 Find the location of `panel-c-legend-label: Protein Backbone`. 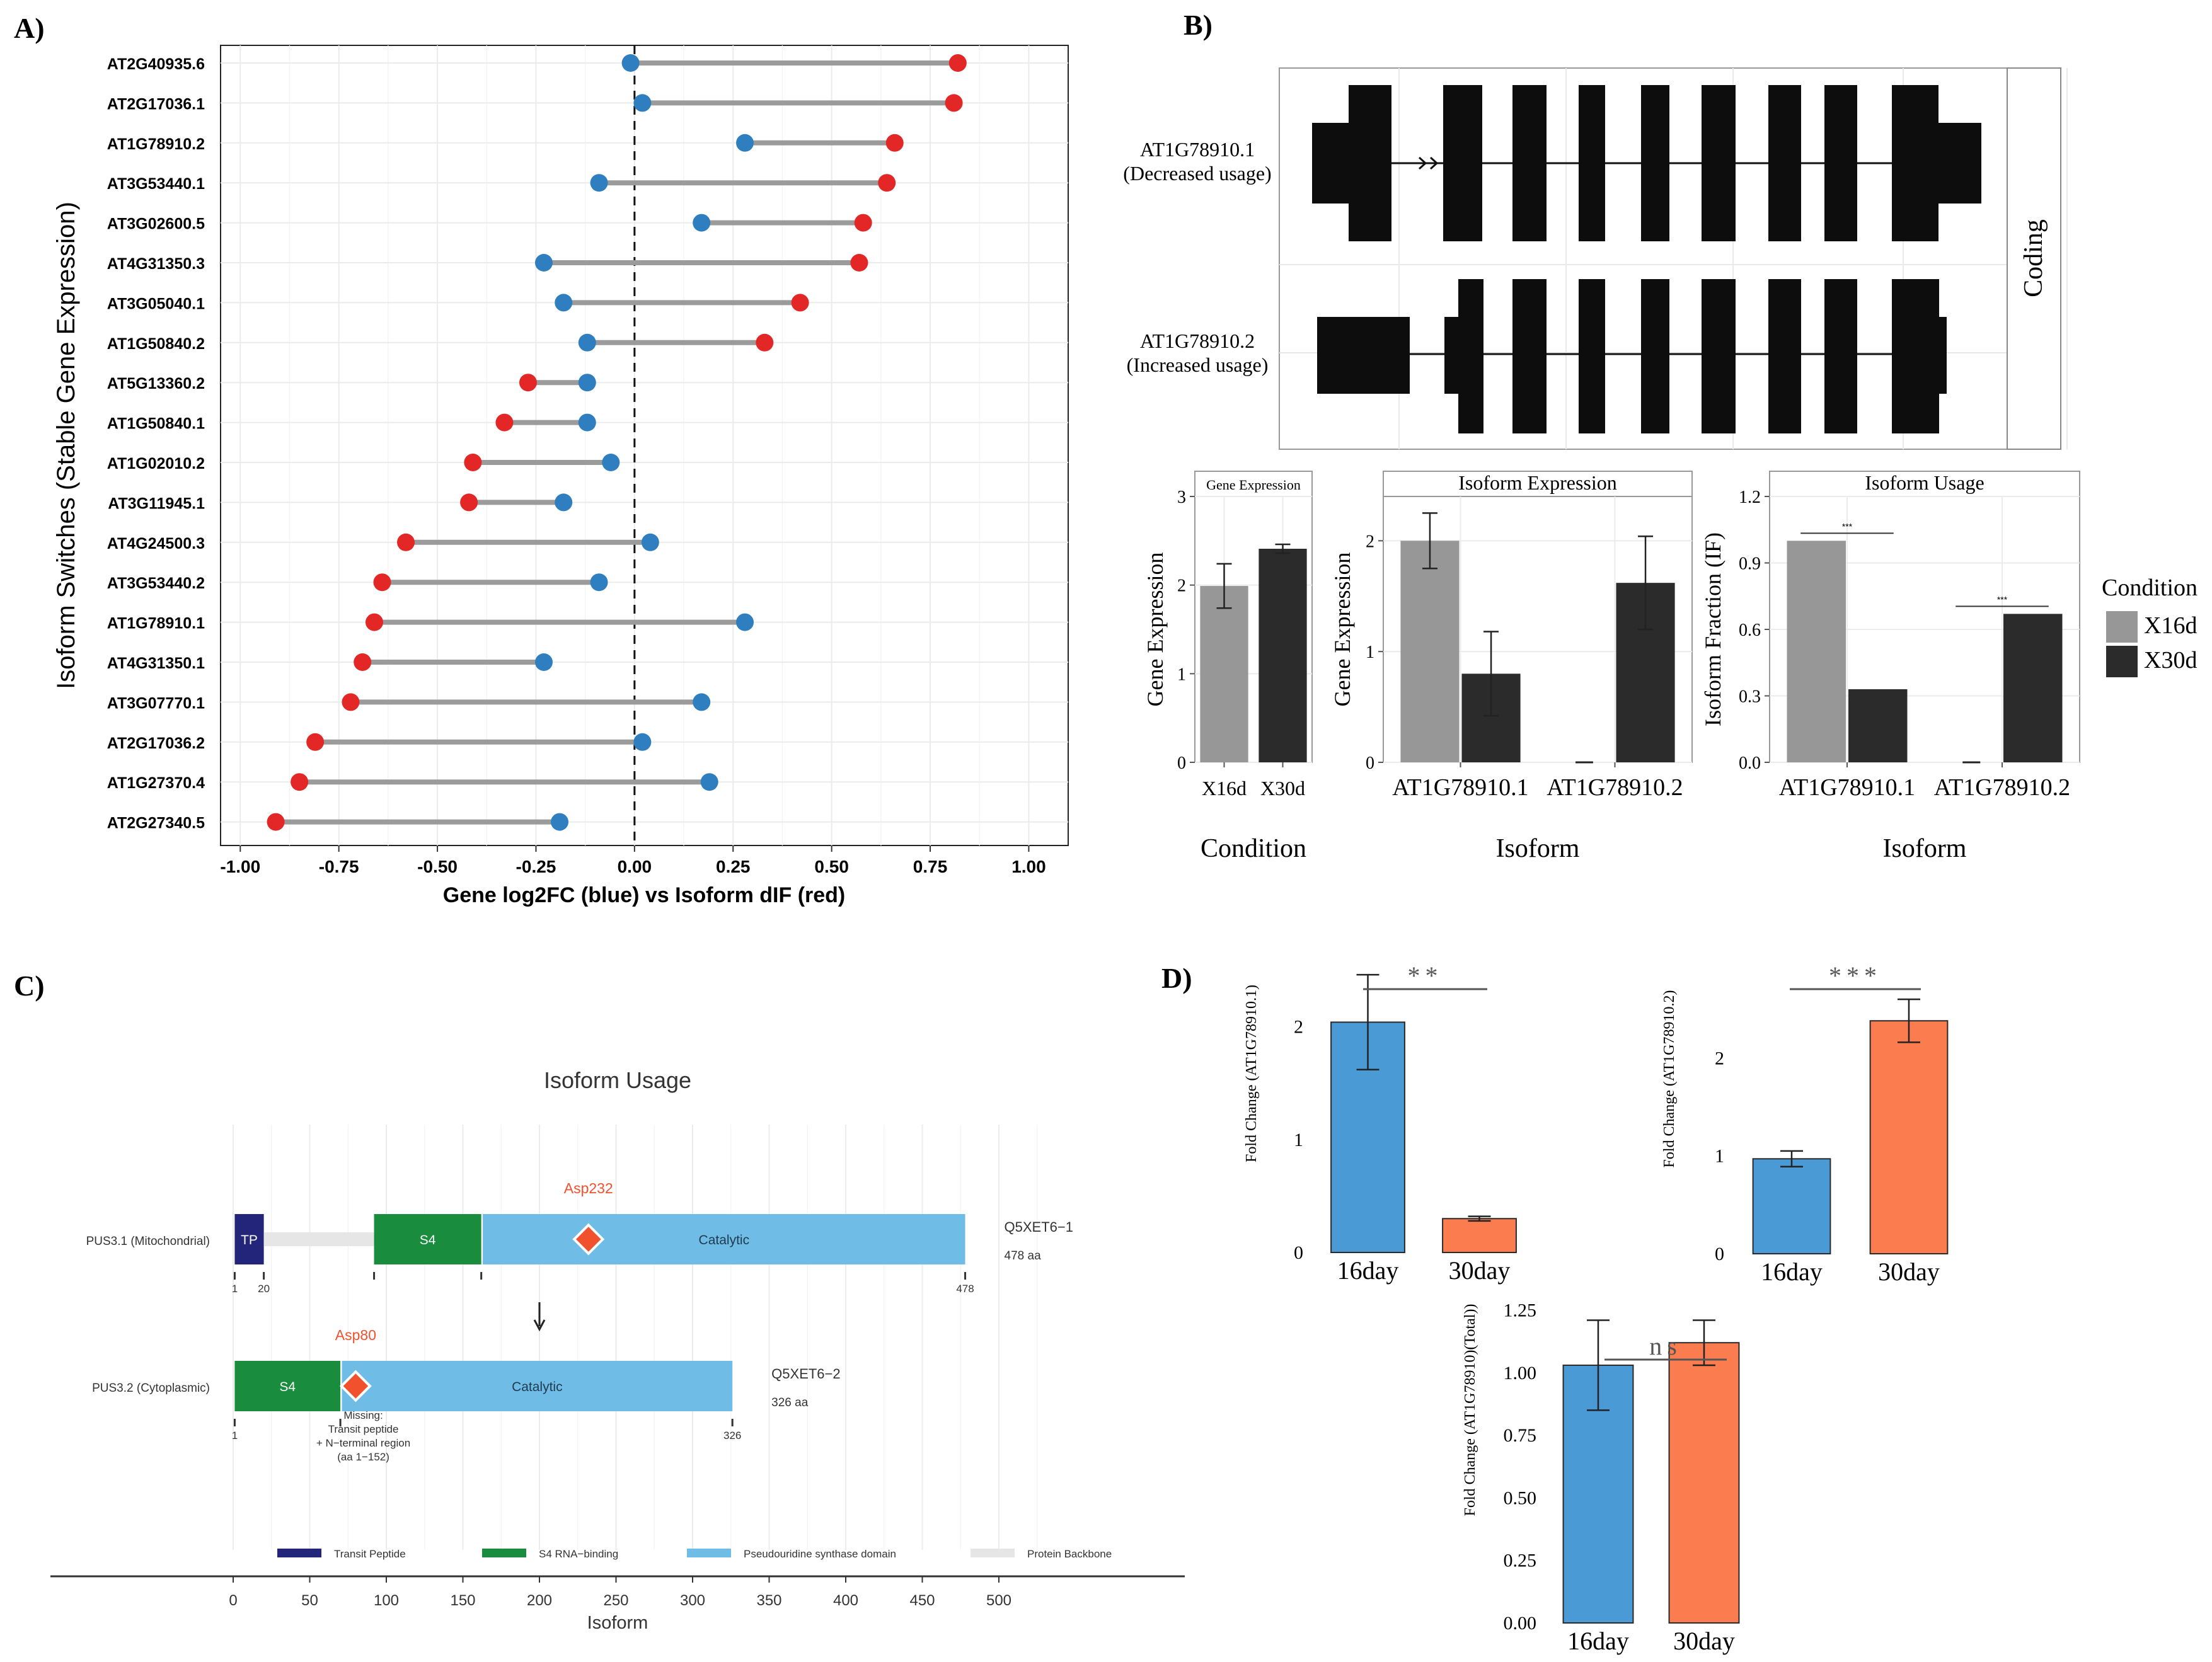

panel-c-legend-label: Protein Backbone is located at coordinates (1069, 1554).